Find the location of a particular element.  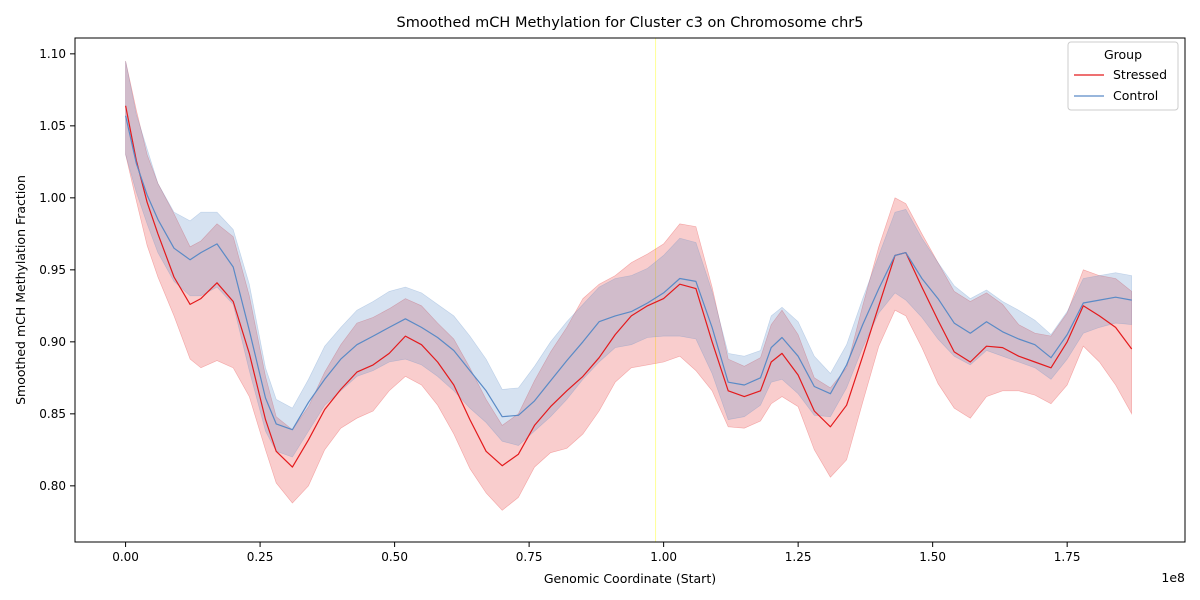

y-tick-label: 1.00 is located at coordinates (52, 198).